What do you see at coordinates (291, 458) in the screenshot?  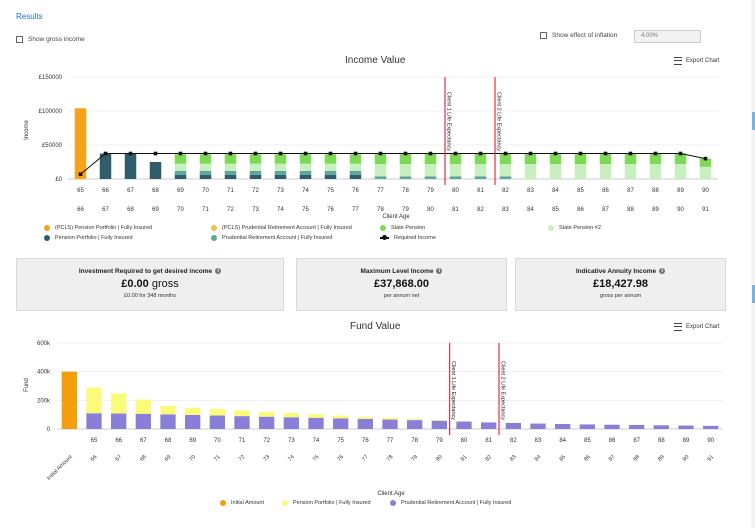 I see `fund-x-tick-rotated: 74` at bounding box center [291, 458].